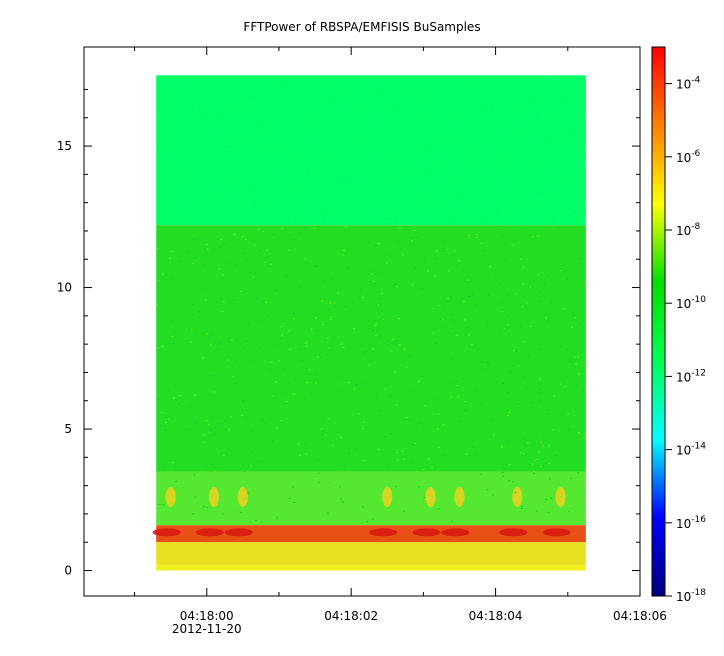  What do you see at coordinates (678, 325) in the screenshot?
I see `colorbar: 10-4 10-6 10-8 10-10 10-12 10-14 10-16 10-18` at bounding box center [678, 325].